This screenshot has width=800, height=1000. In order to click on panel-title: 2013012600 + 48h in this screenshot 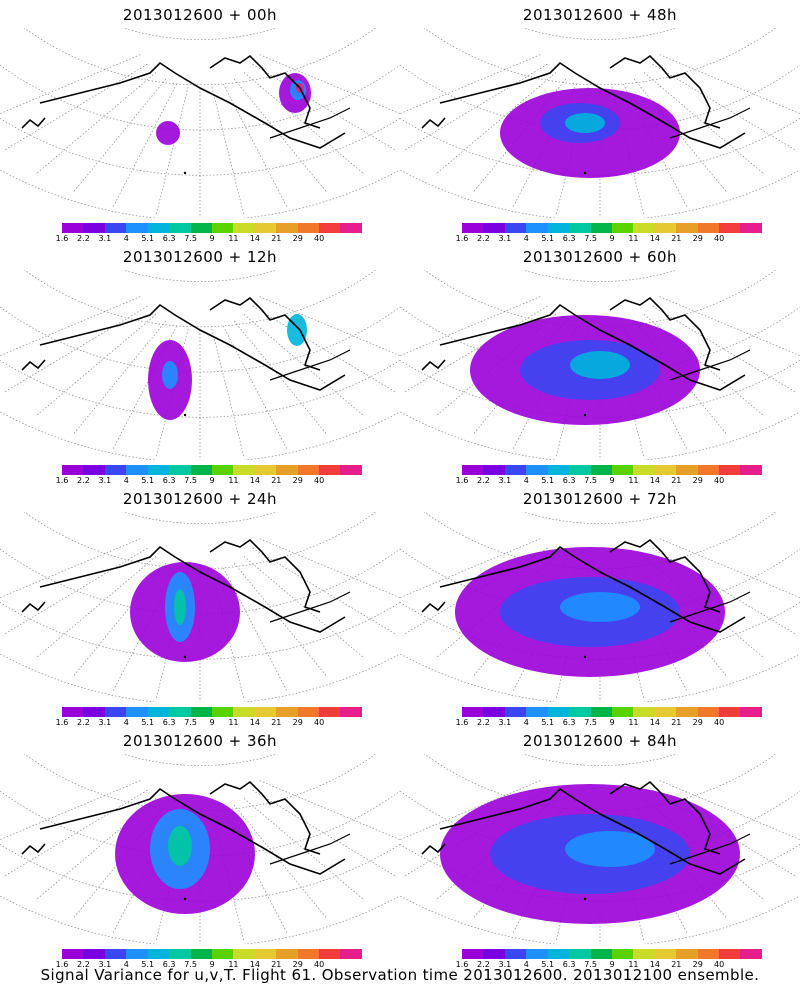, I will do `click(600, 15)`.